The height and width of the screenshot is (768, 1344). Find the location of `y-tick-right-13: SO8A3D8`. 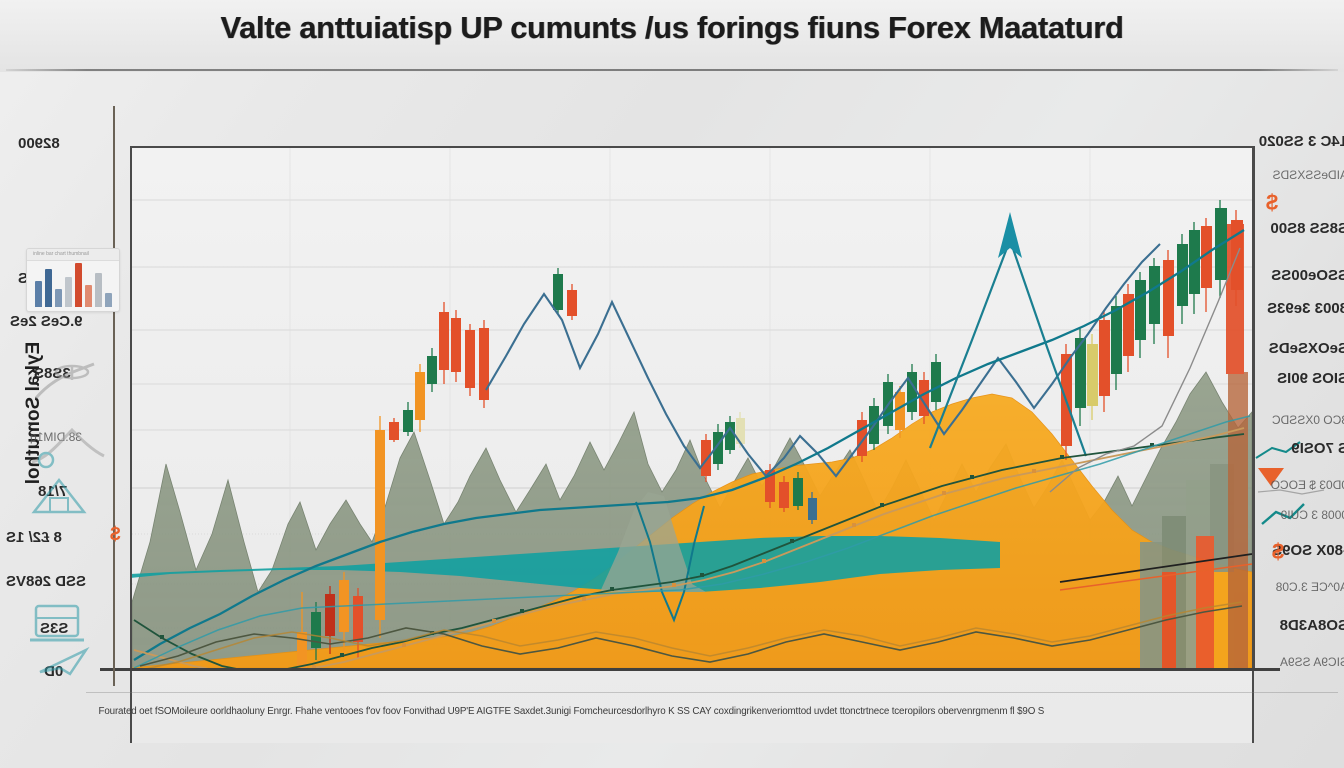

y-tick-right-13: SO8A3D8 is located at coordinates (1311, 625).